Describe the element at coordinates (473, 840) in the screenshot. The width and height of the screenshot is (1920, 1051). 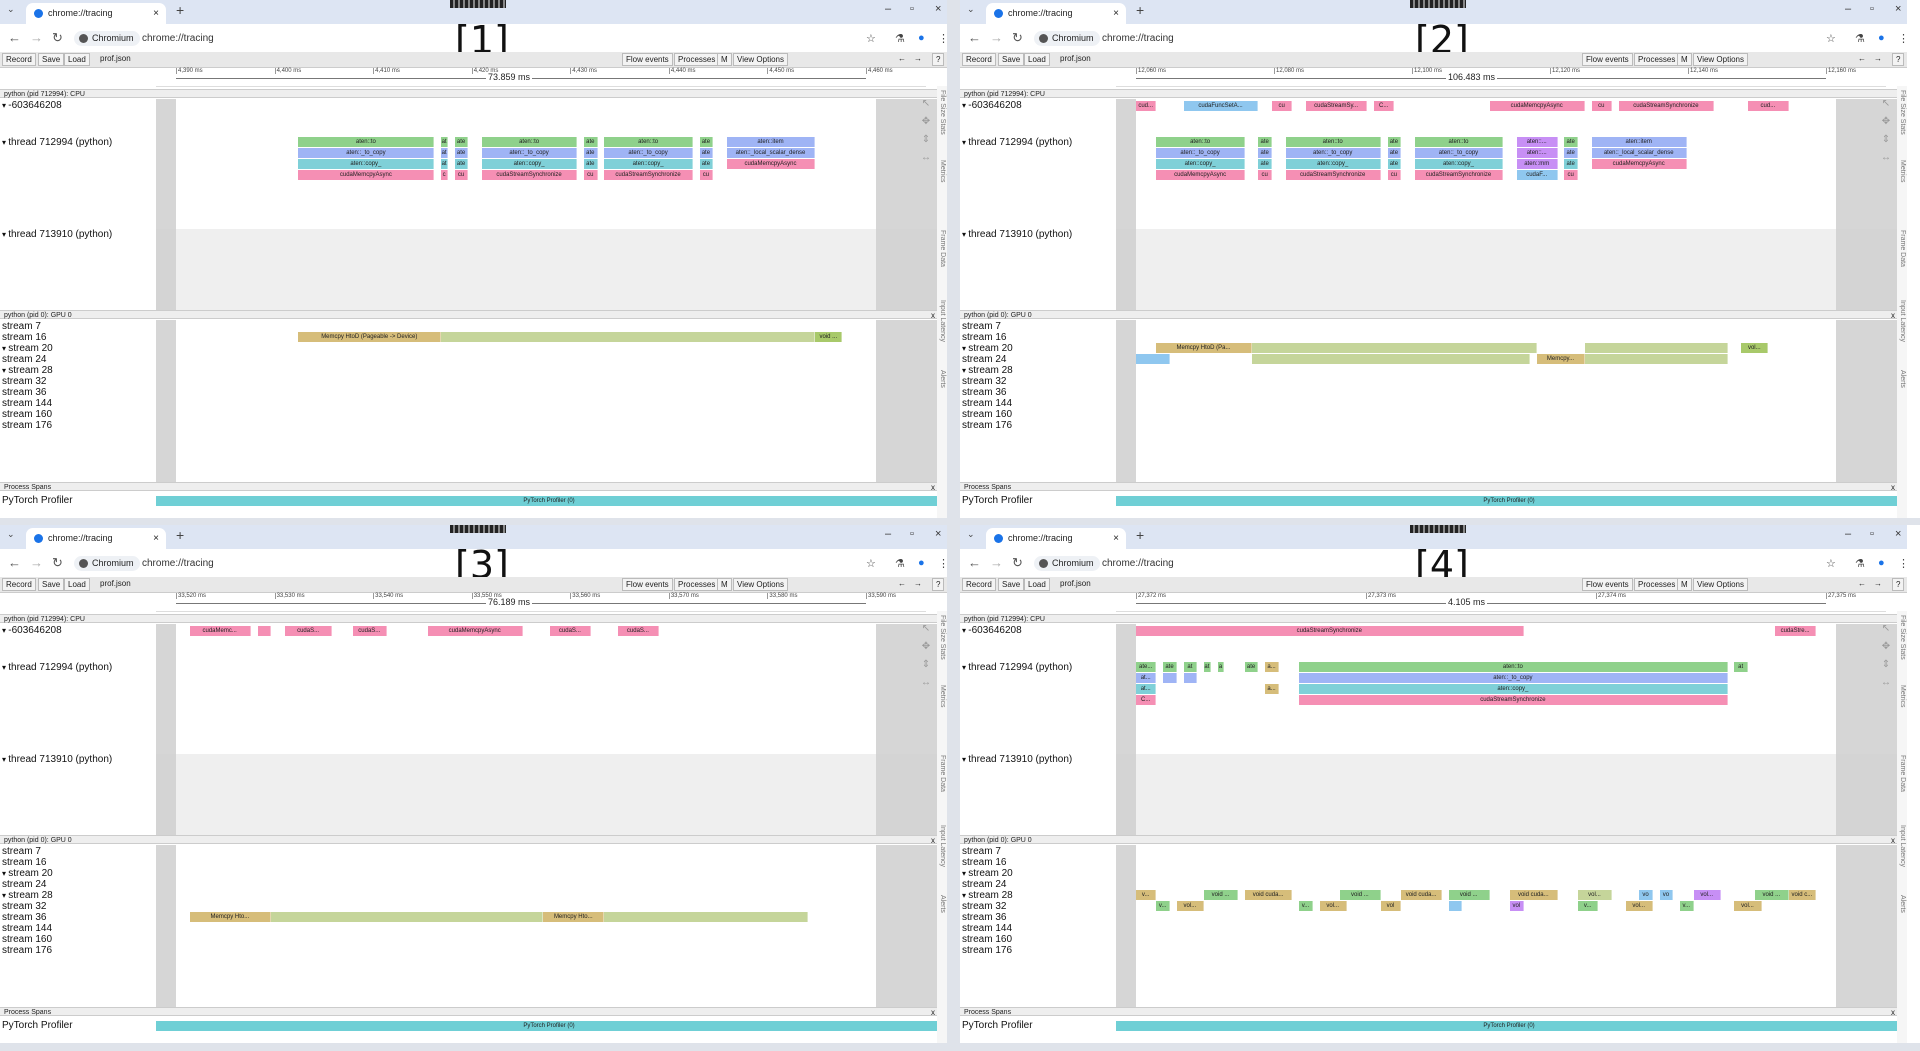
I see `gpu-process-header: python (pid 0): GPU 0 x` at that location.